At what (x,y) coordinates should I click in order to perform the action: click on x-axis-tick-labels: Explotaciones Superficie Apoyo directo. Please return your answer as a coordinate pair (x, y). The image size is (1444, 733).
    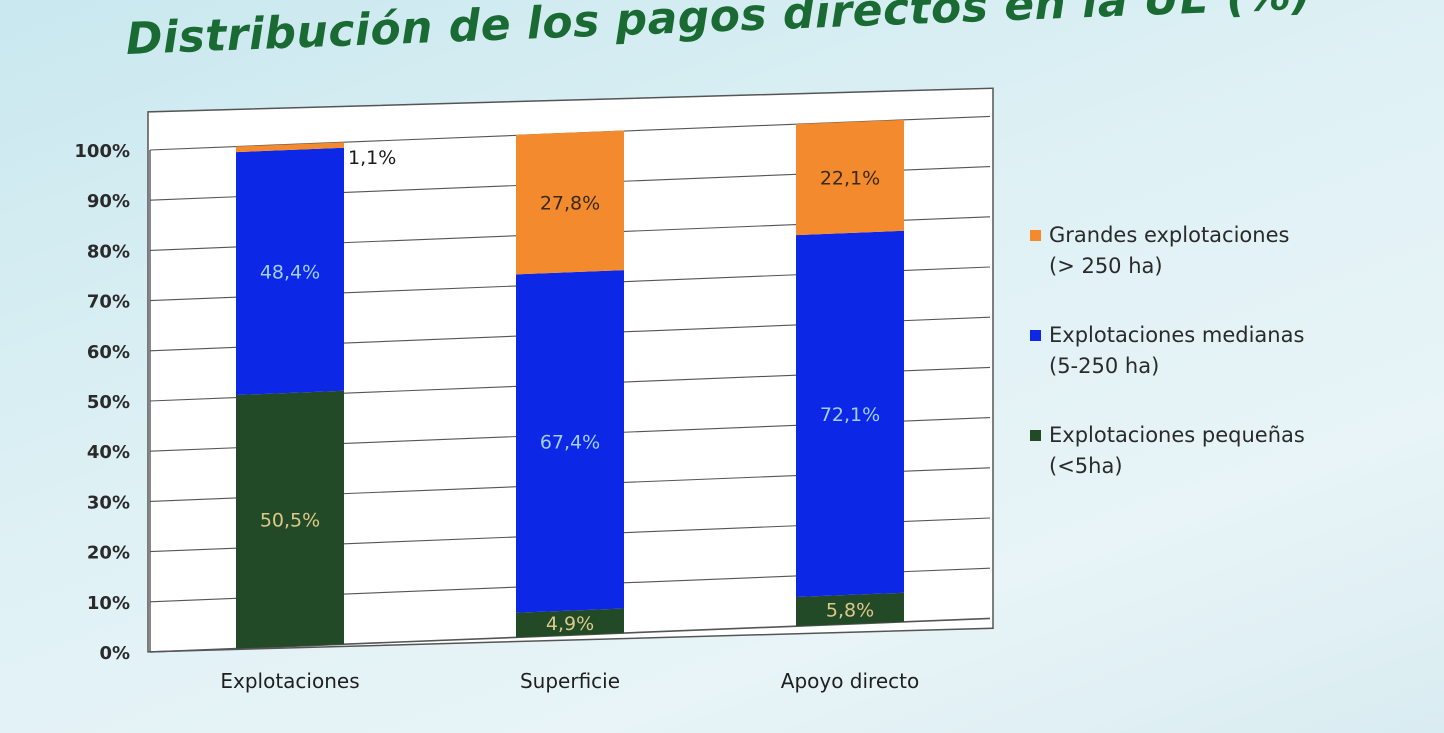
    Looking at the image, I should click on (569, 681).